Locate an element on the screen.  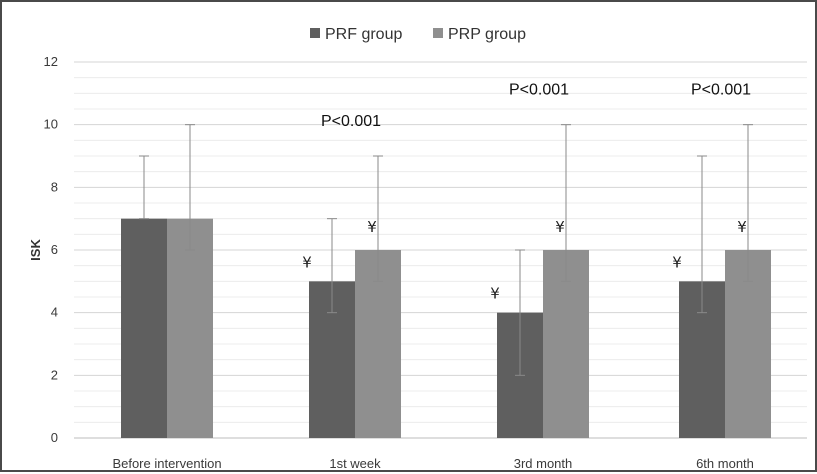
y-axis-label: ISK is located at coordinates (35, 250).